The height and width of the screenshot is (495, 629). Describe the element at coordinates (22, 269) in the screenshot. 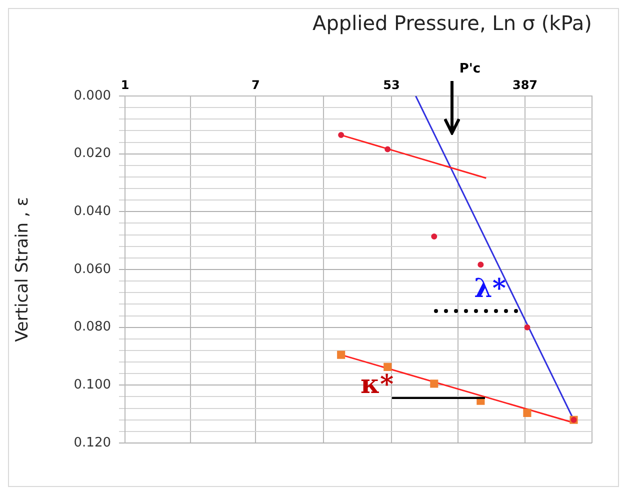

I see `y-axis-title: Vertical Strain , ε` at that location.